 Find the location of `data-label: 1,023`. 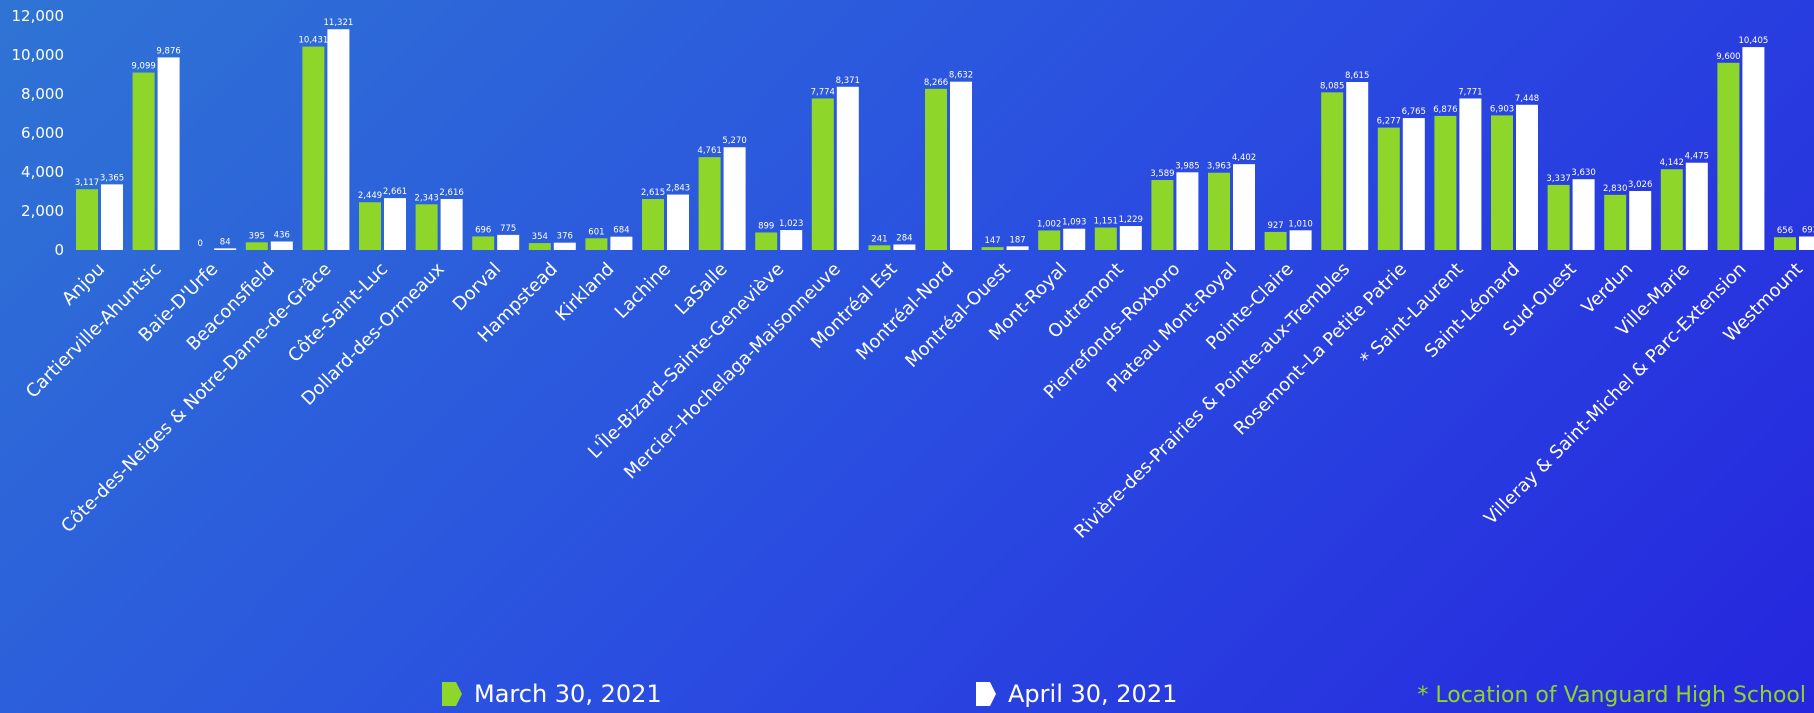

data-label: 1,023 is located at coordinates (791, 224).